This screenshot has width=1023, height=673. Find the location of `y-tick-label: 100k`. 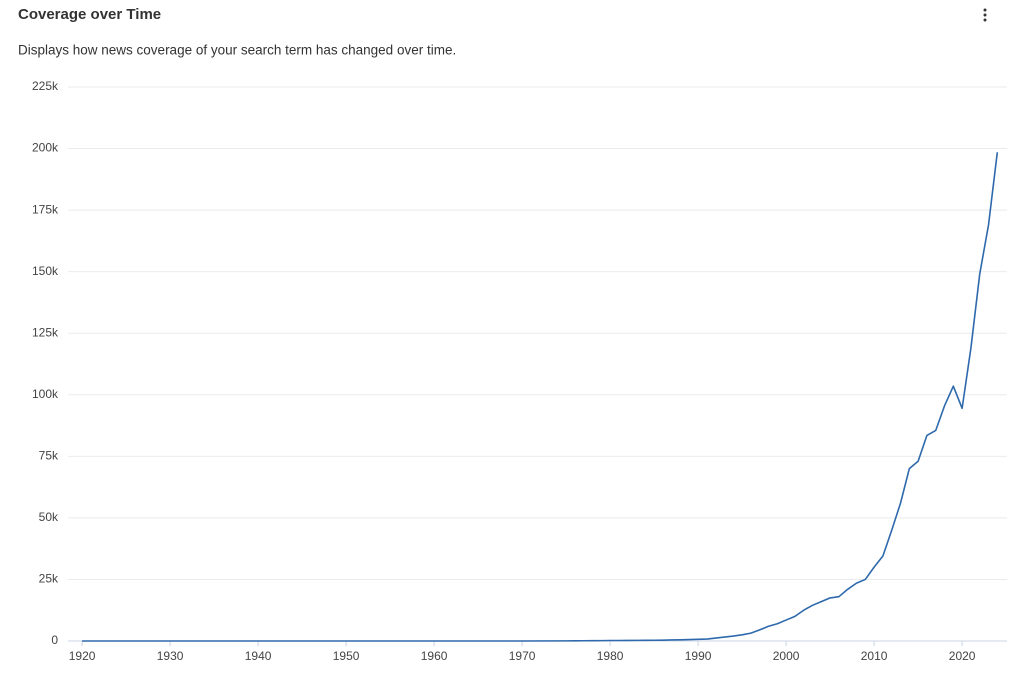

y-tick-label: 100k is located at coordinates (45, 394).